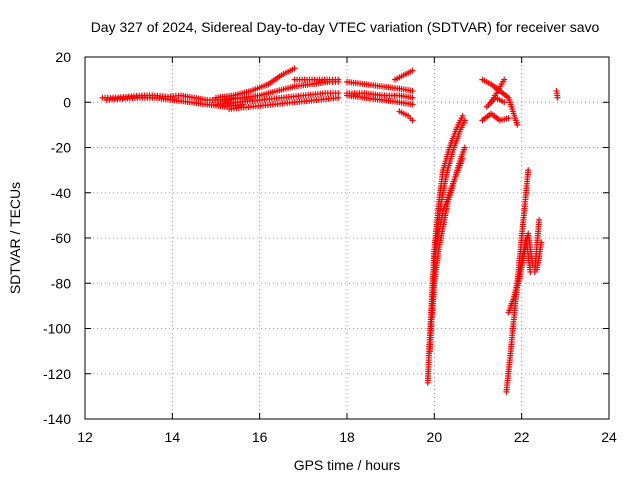 The image size is (640, 480). Describe the element at coordinates (260, 437) in the screenshot. I see `x-tick-label: 16` at that location.